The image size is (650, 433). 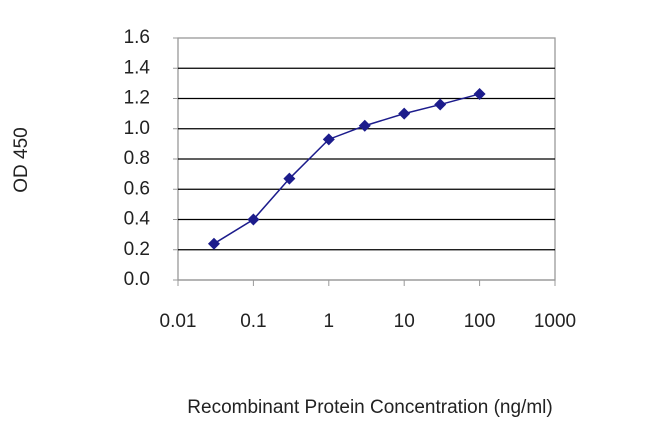 I want to click on y-tick-label: 1.0, so click(x=137, y=128).